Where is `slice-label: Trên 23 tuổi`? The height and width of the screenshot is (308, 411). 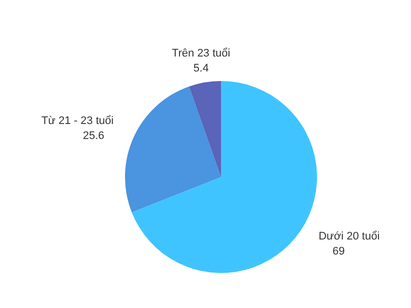
slice-label: Trên 23 tuổi is located at coordinates (201, 54).